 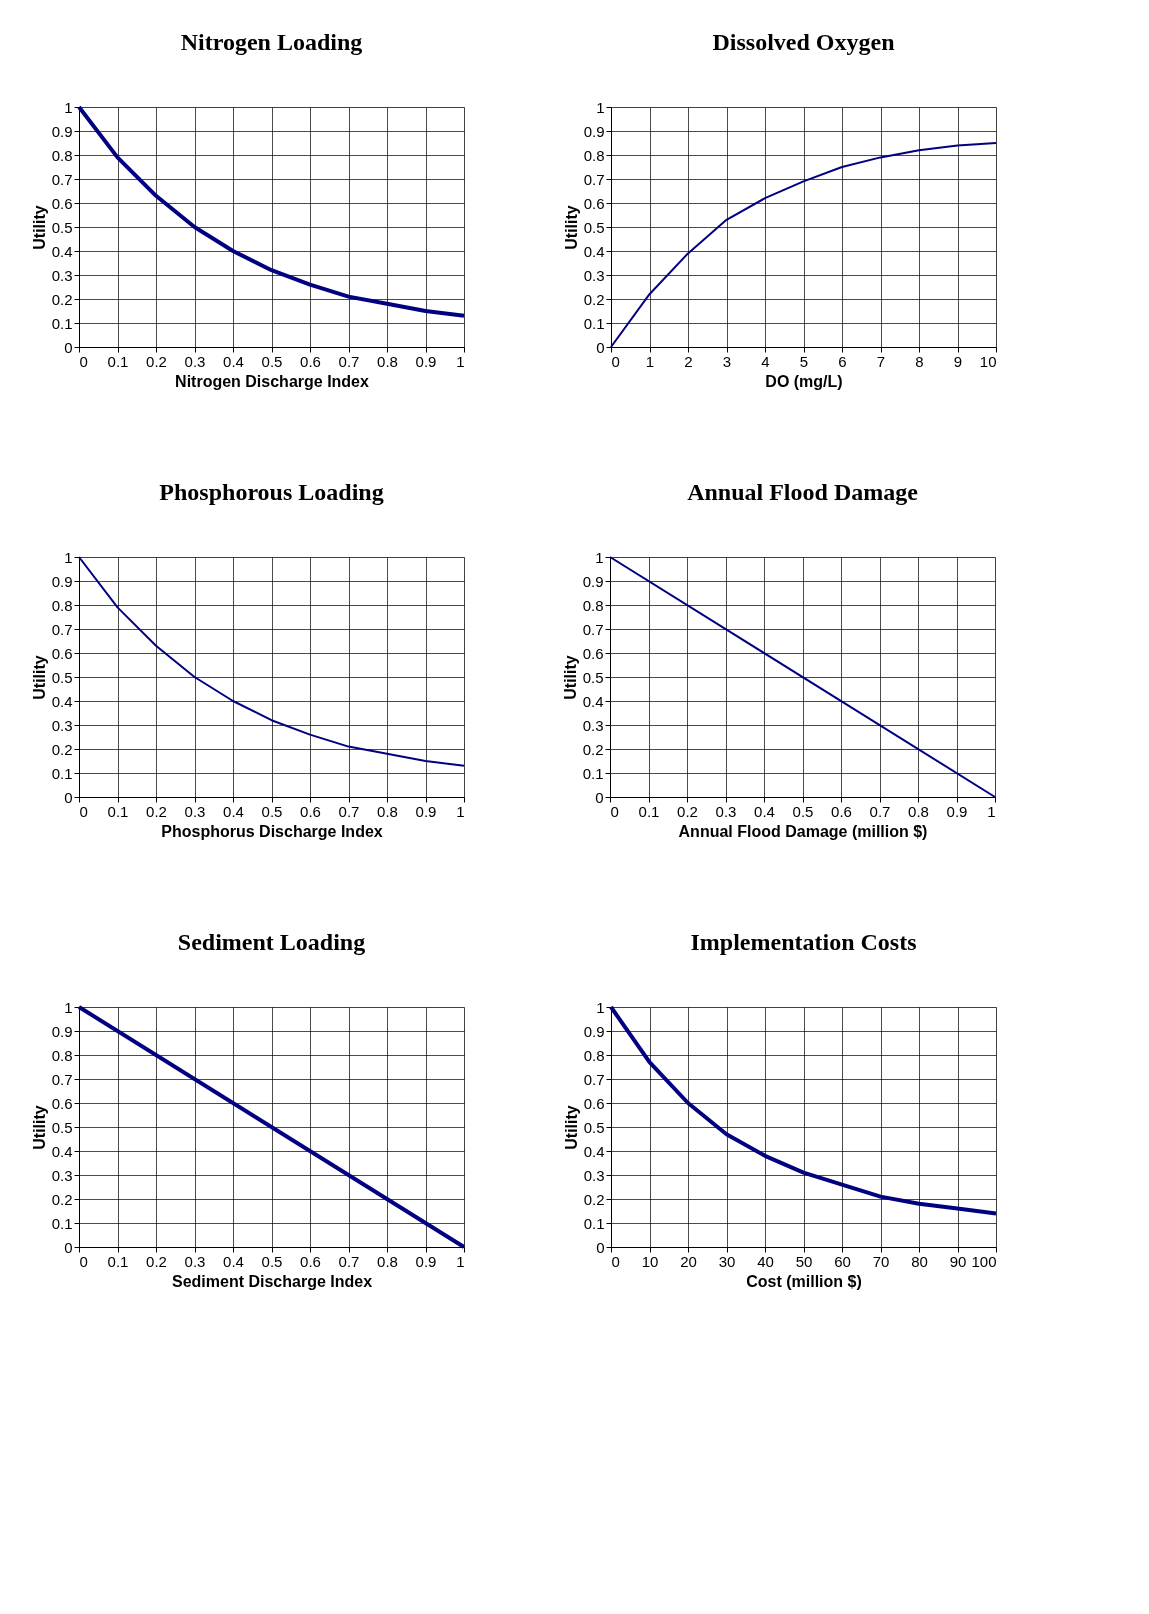 What do you see at coordinates (804, 1281) in the screenshot?
I see `x-axis-title: Cost (million $)` at bounding box center [804, 1281].